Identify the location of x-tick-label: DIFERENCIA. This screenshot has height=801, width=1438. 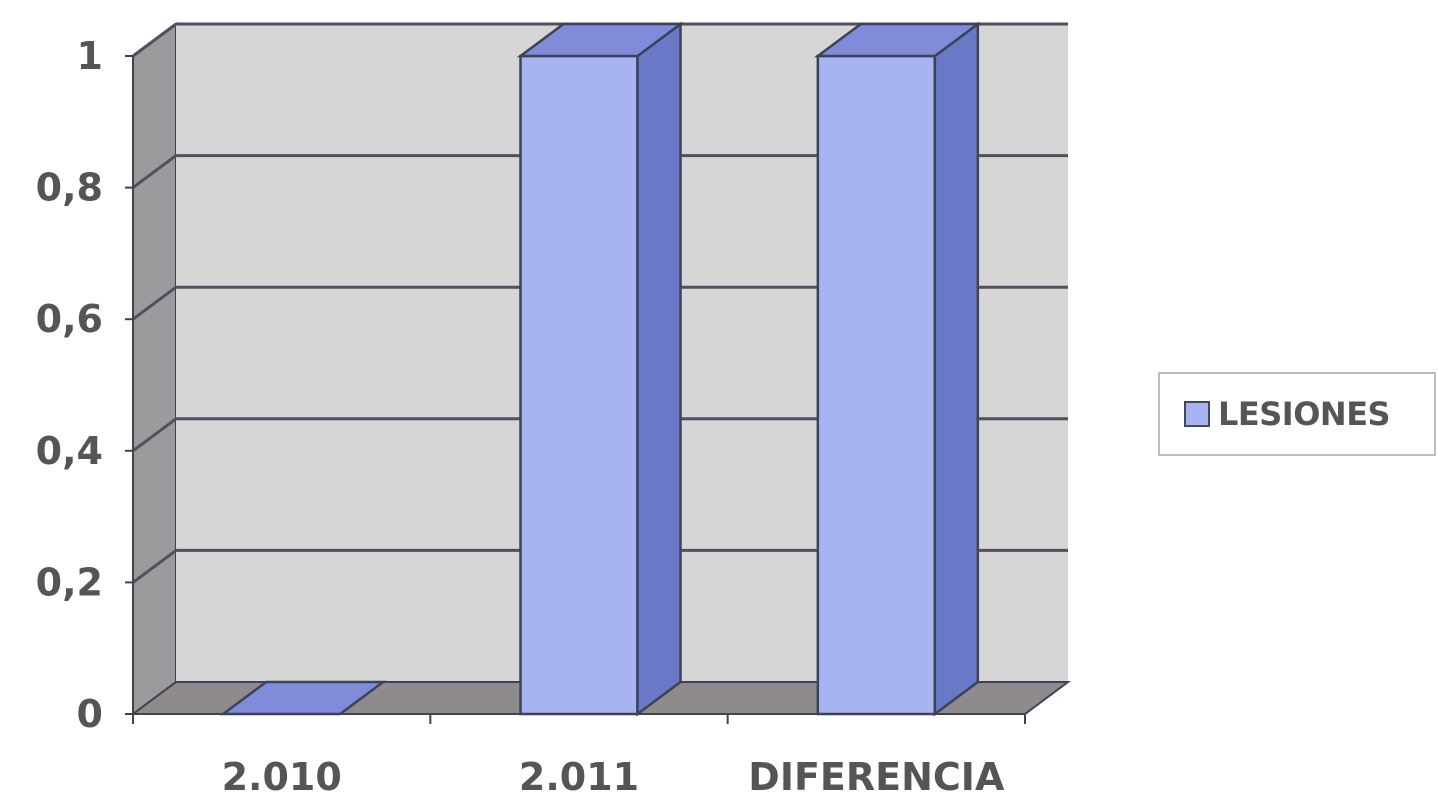
(876, 777).